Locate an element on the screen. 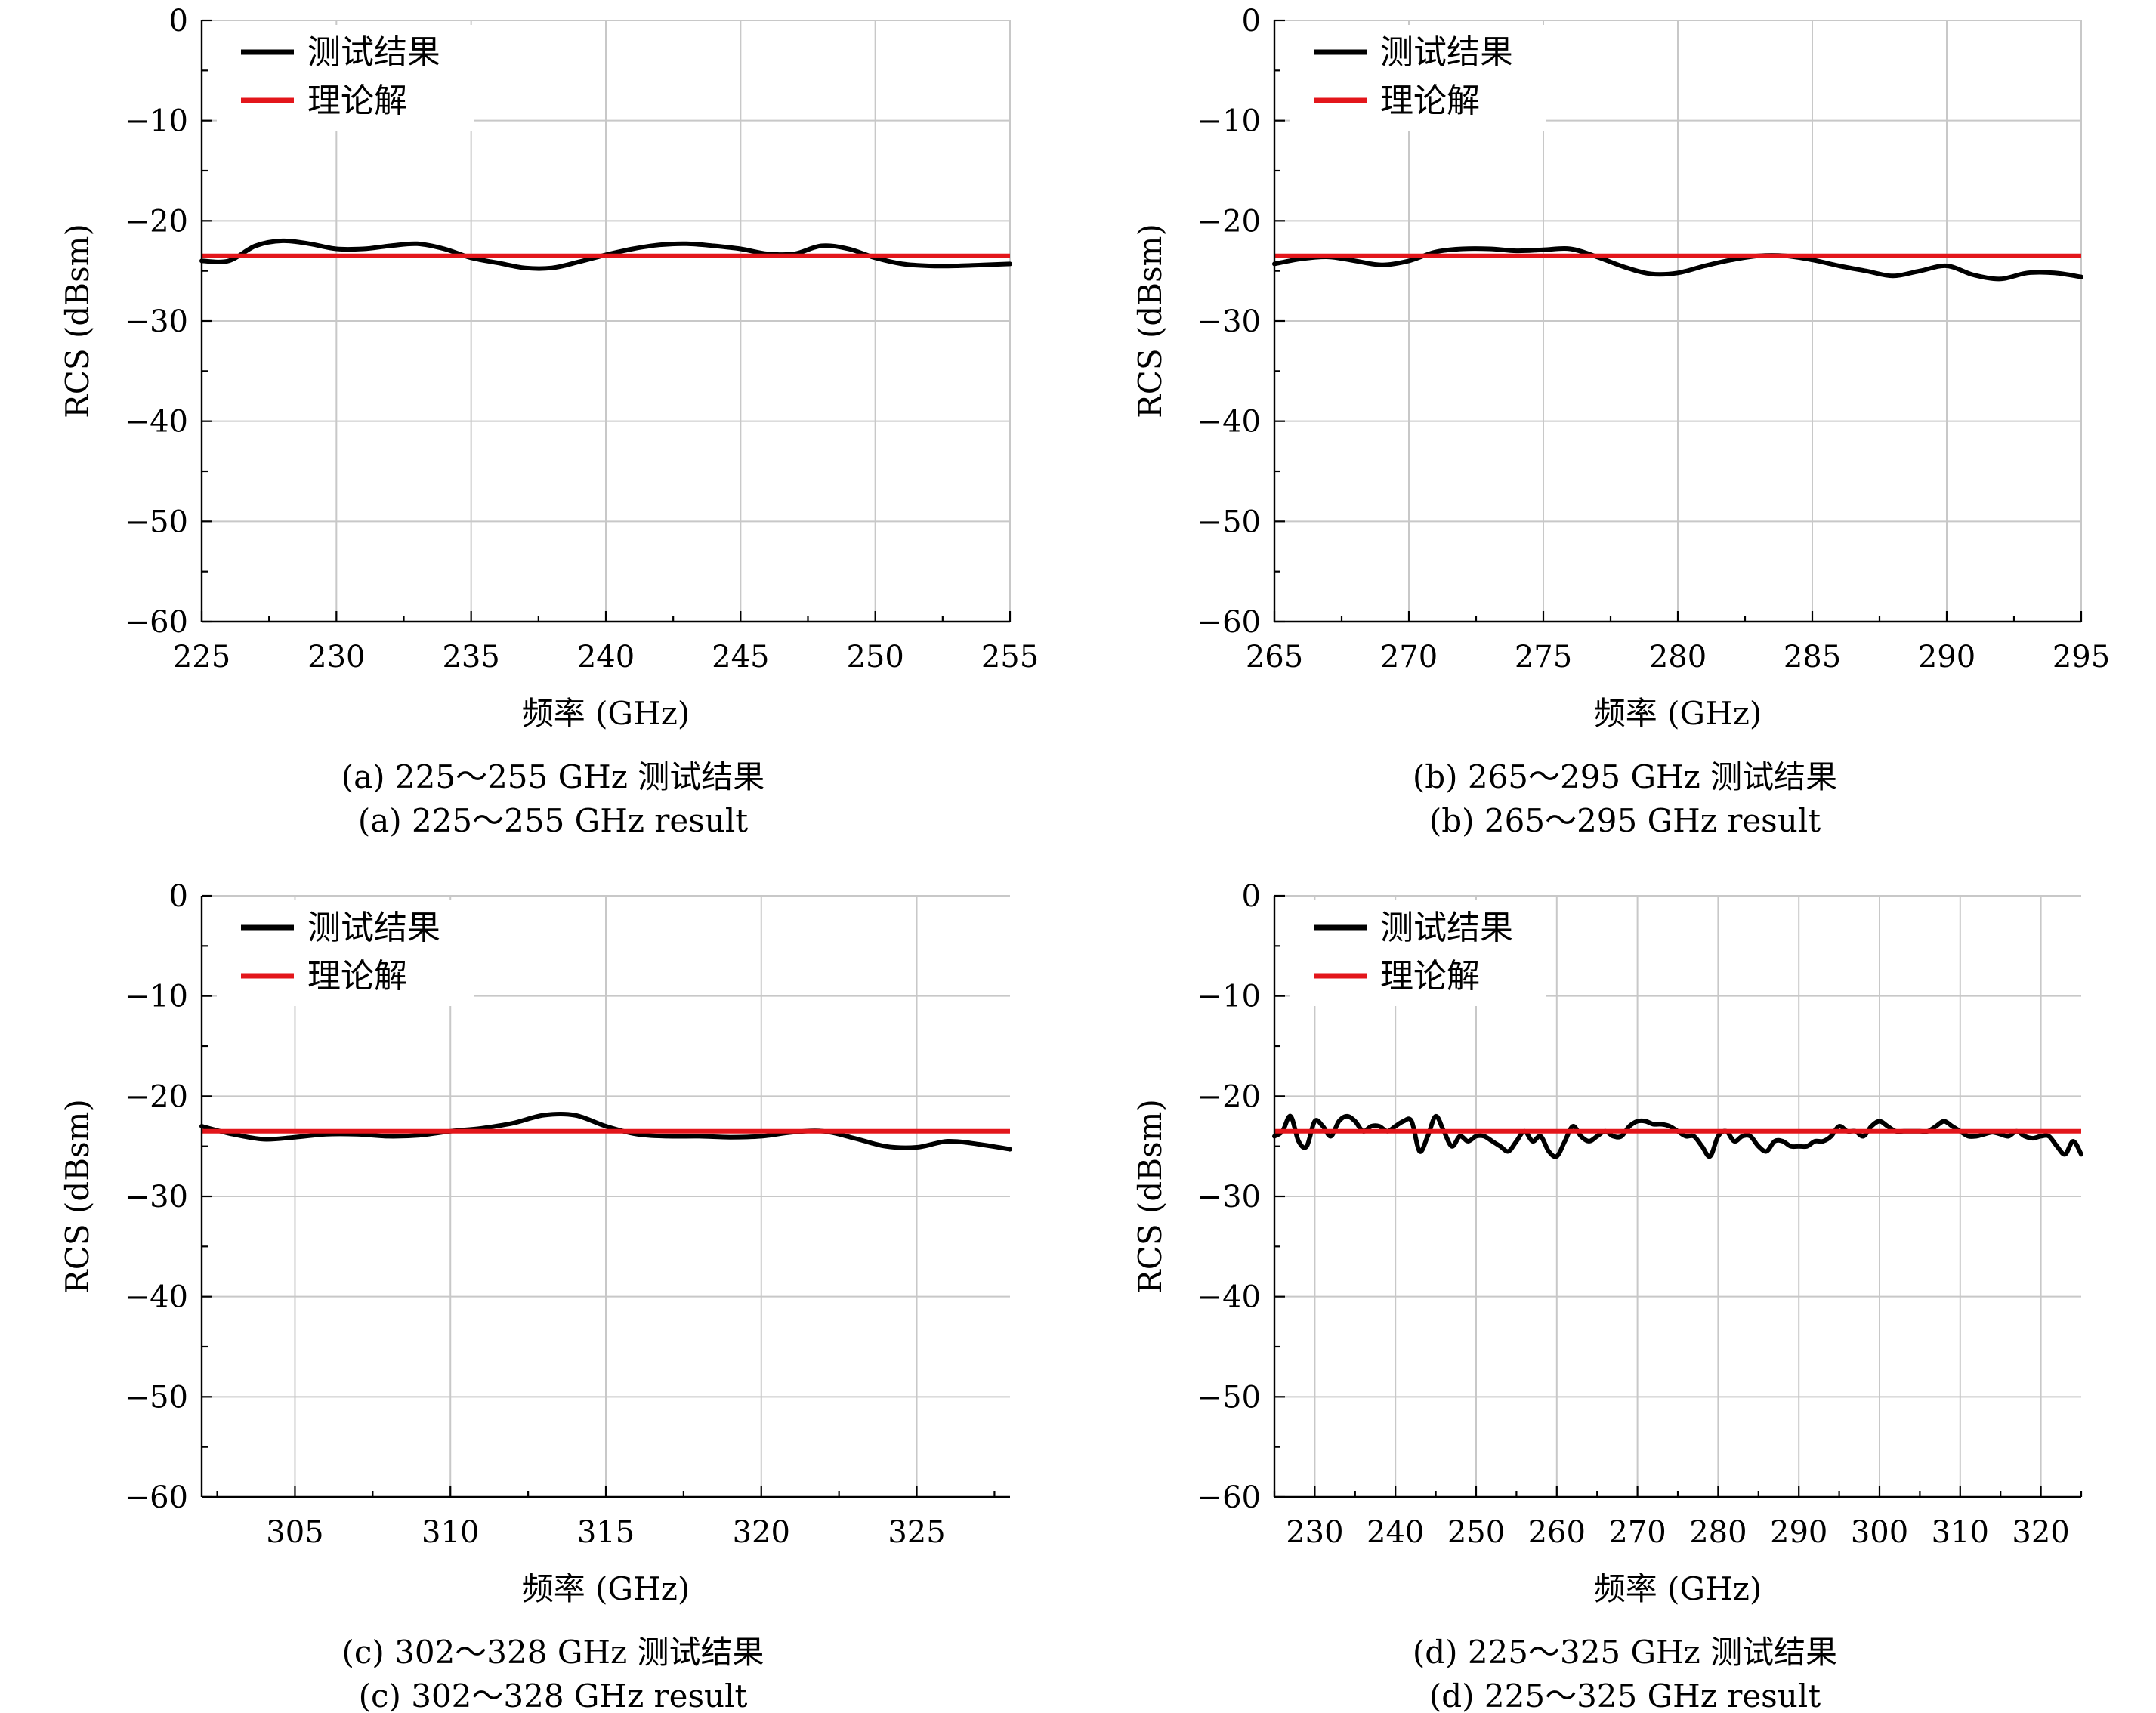  caption-en: (b) 265～295 GHz result is located at coordinates (1625, 821).